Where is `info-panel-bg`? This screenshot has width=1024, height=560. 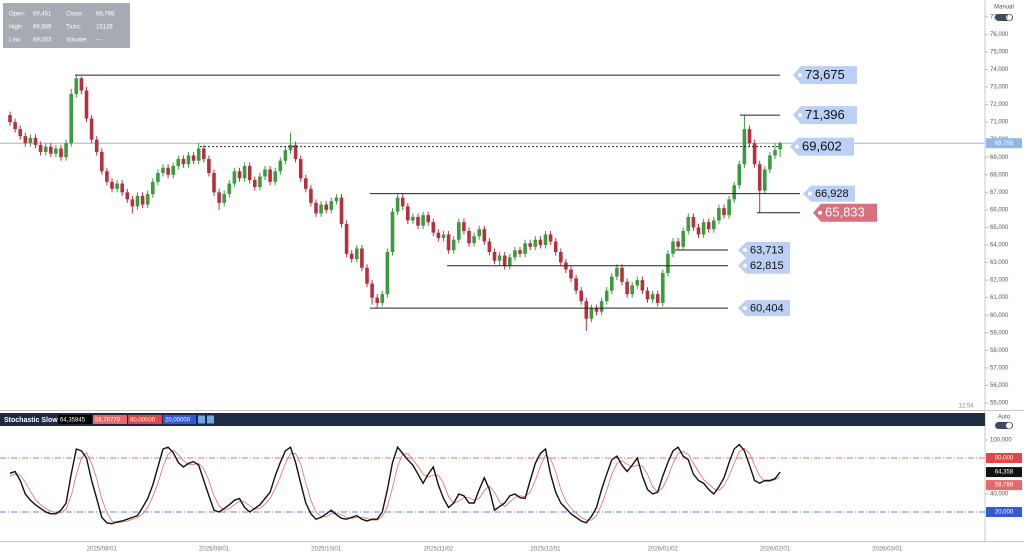
info-panel-bg is located at coordinates (66, 25).